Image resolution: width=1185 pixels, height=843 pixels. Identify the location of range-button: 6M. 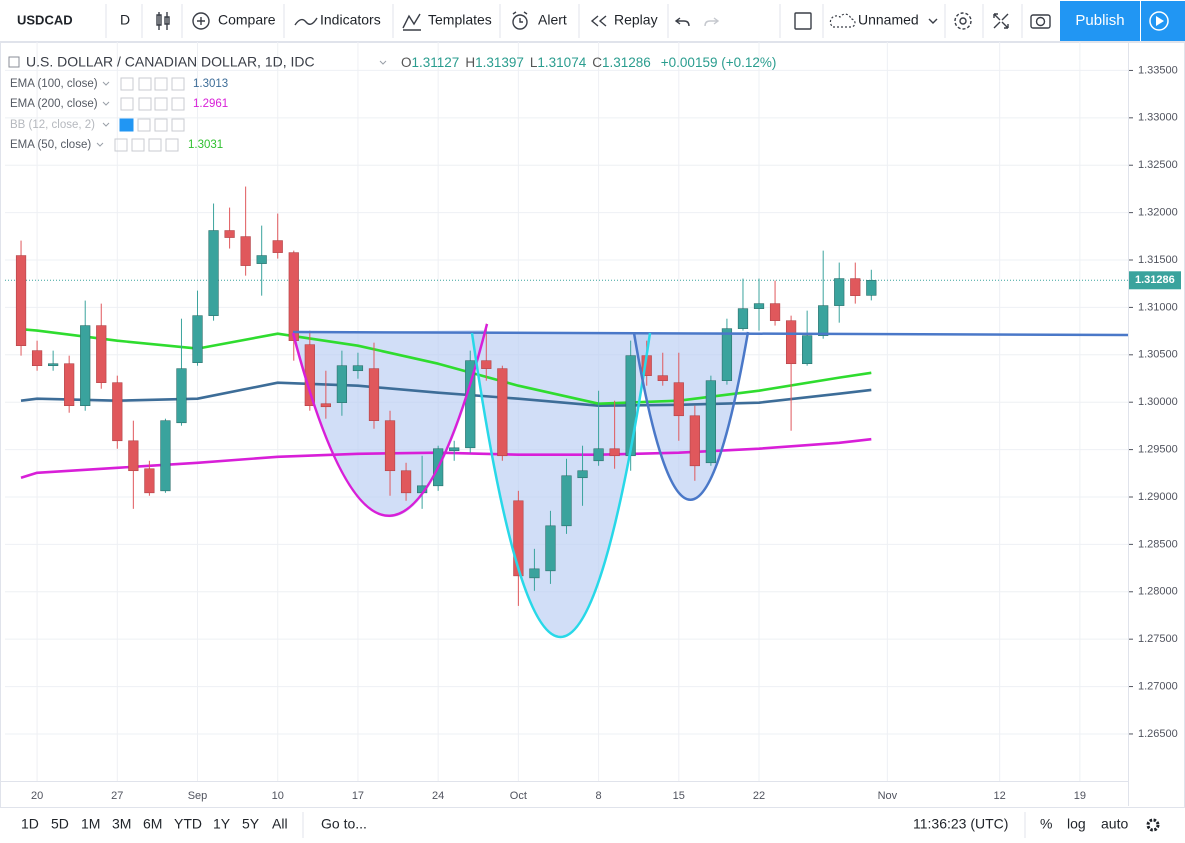
(152, 824).